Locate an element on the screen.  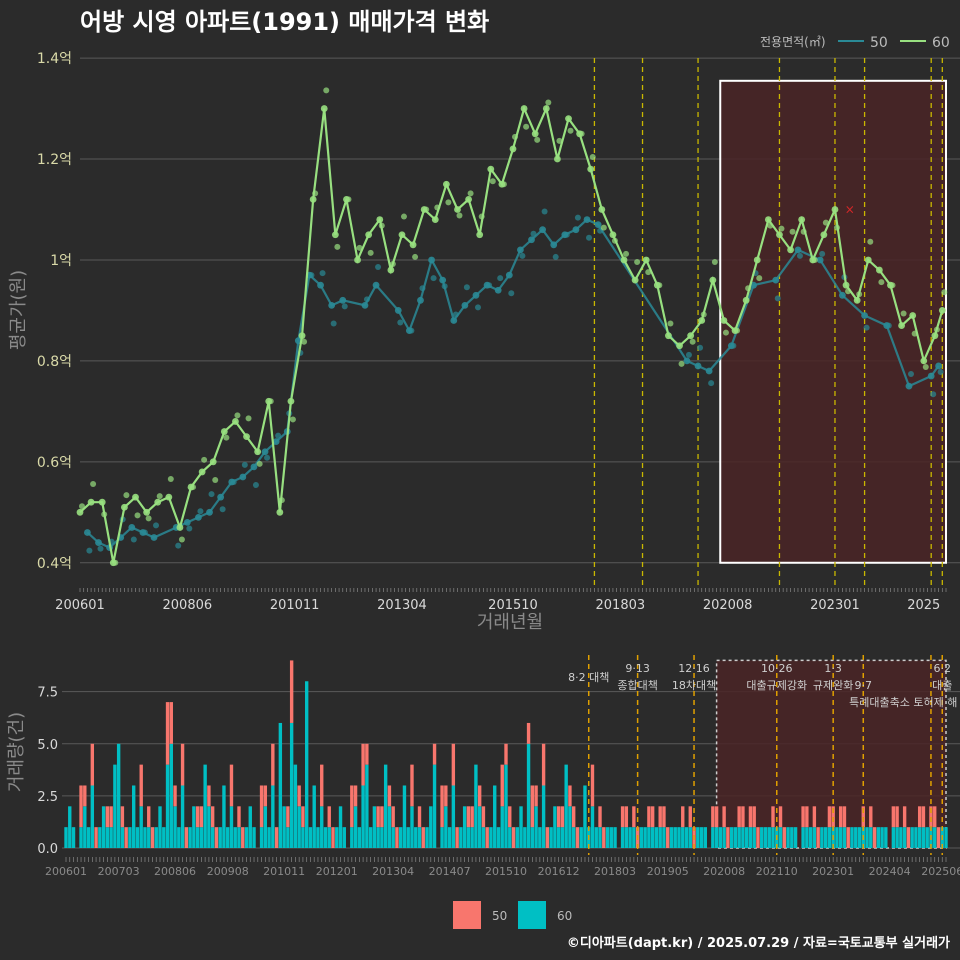
volume-y-tick-label: 5.0 is located at coordinates (47, 745).